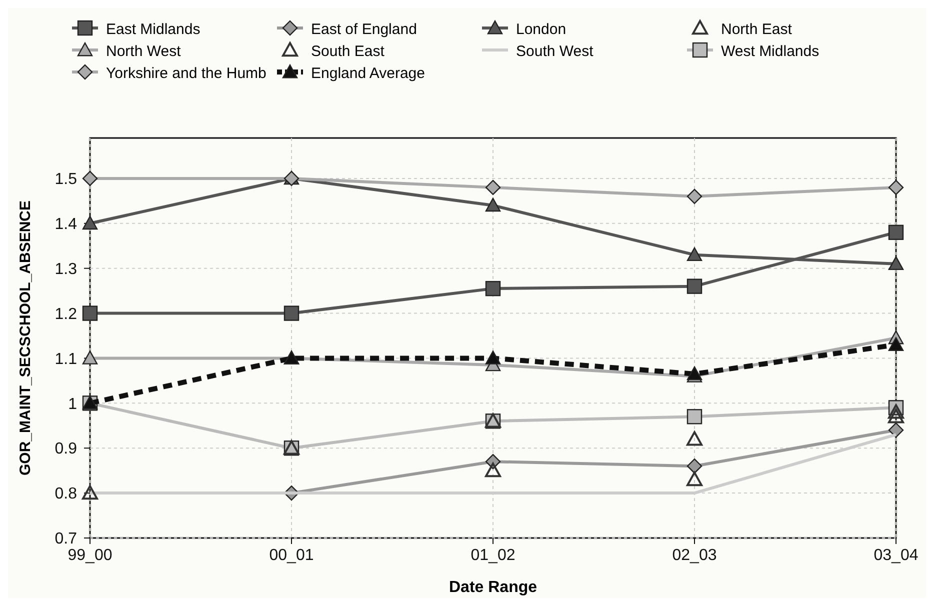 This screenshot has width=934, height=606. Describe the element at coordinates (555, 51) in the screenshot. I see `legend-label: South West` at that location.